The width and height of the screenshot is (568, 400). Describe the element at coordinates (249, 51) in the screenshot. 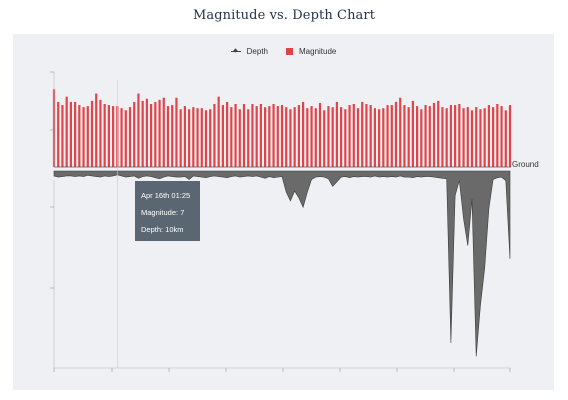

I see `legend-item-depth: Depth` at that location.